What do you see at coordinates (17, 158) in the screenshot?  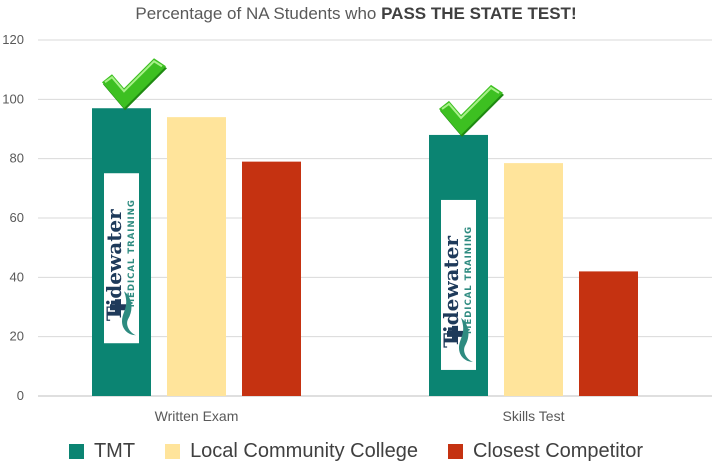 I see `y-tick-label: 80` at bounding box center [17, 158].